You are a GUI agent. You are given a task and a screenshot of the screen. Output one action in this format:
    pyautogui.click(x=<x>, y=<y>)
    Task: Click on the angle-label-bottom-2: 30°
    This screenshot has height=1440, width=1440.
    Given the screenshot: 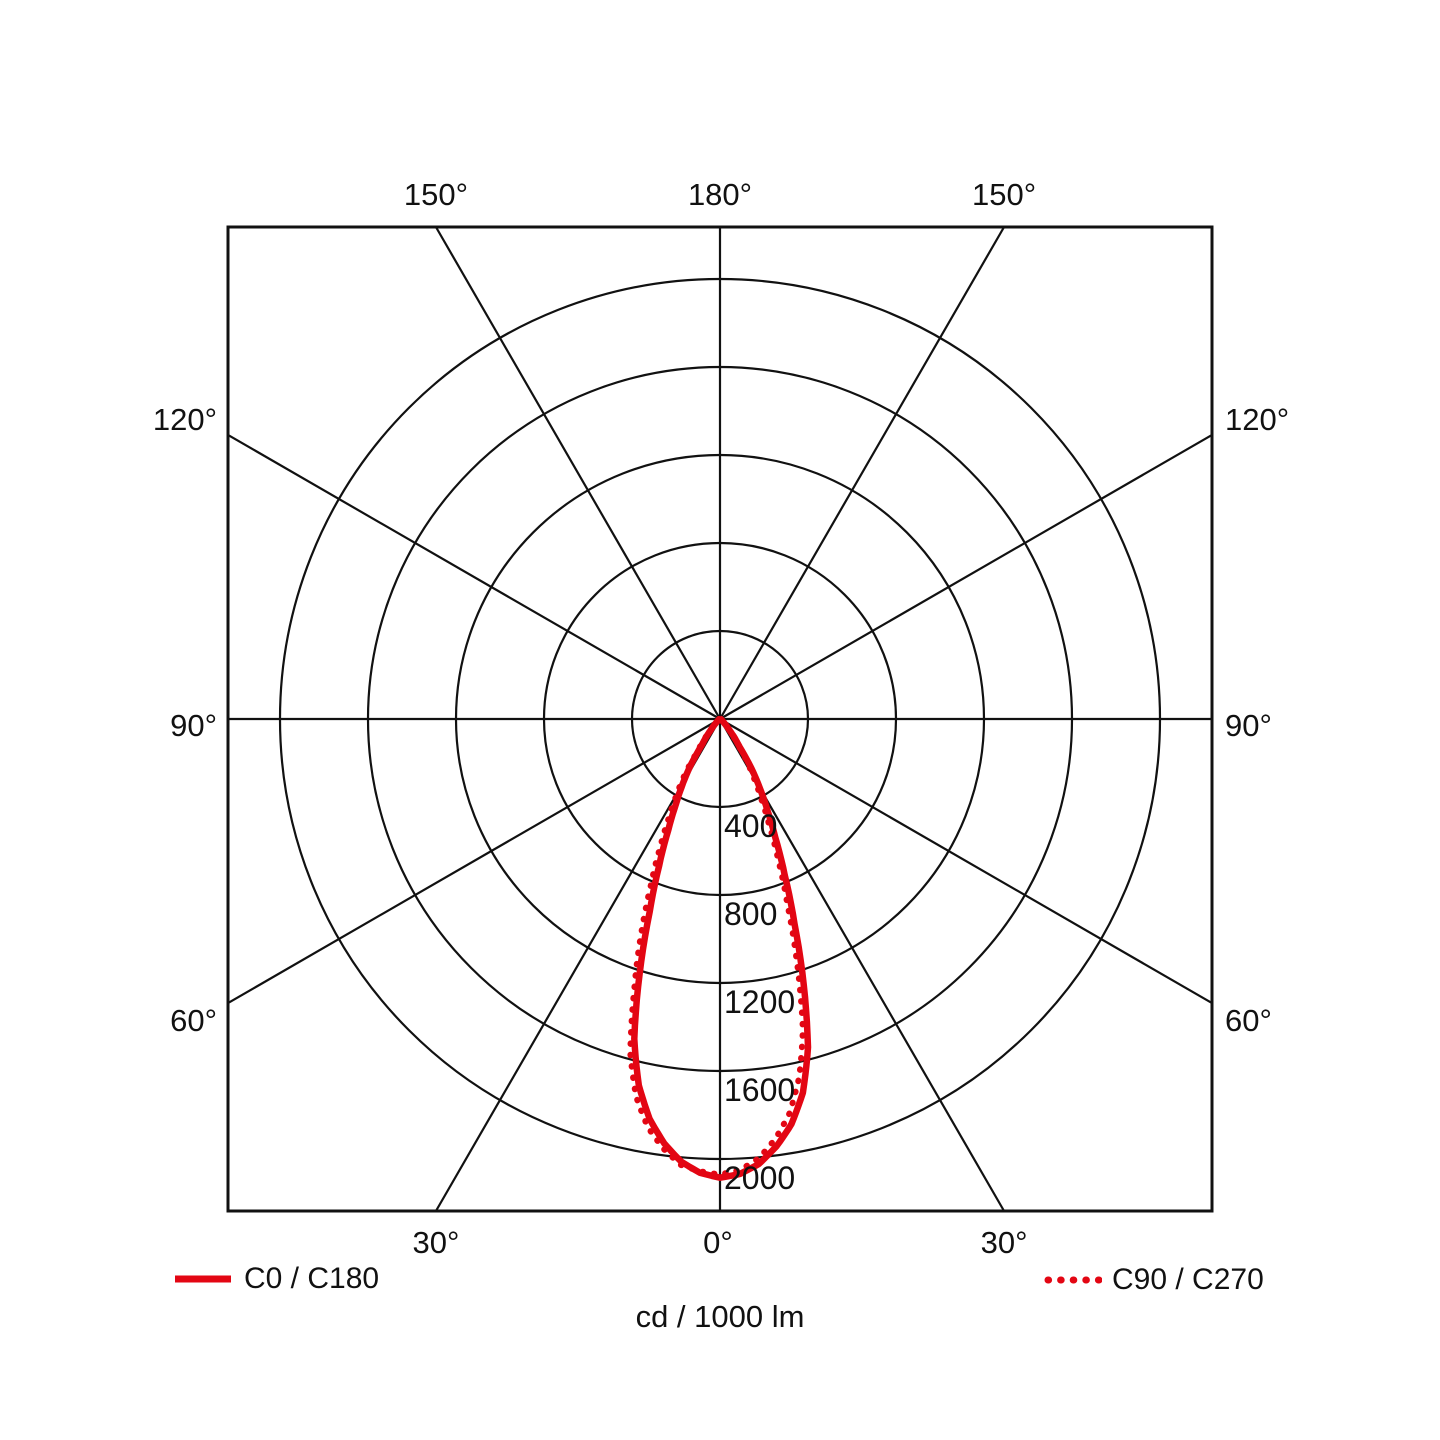 What is the action you would take?
    pyautogui.click(x=1004, y=1242)
    